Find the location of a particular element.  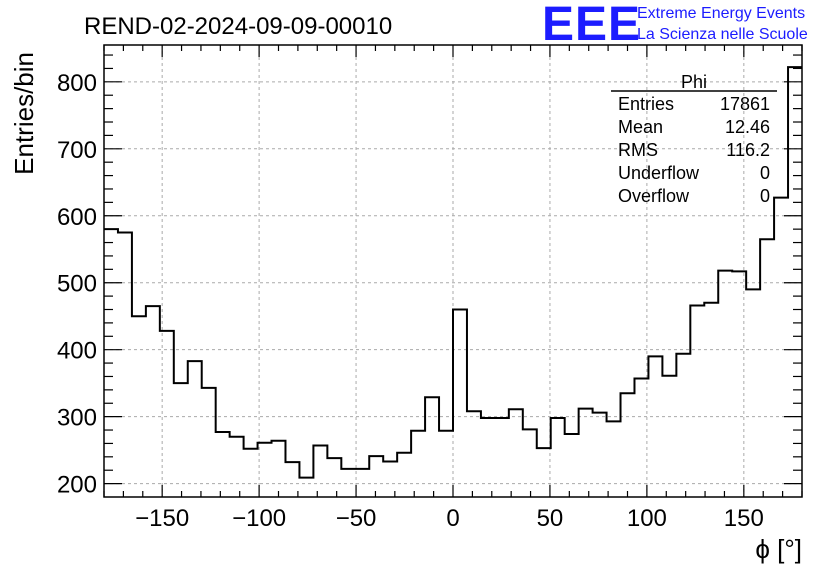

x-tick-label: −50 is located at coordinates (356, 518).